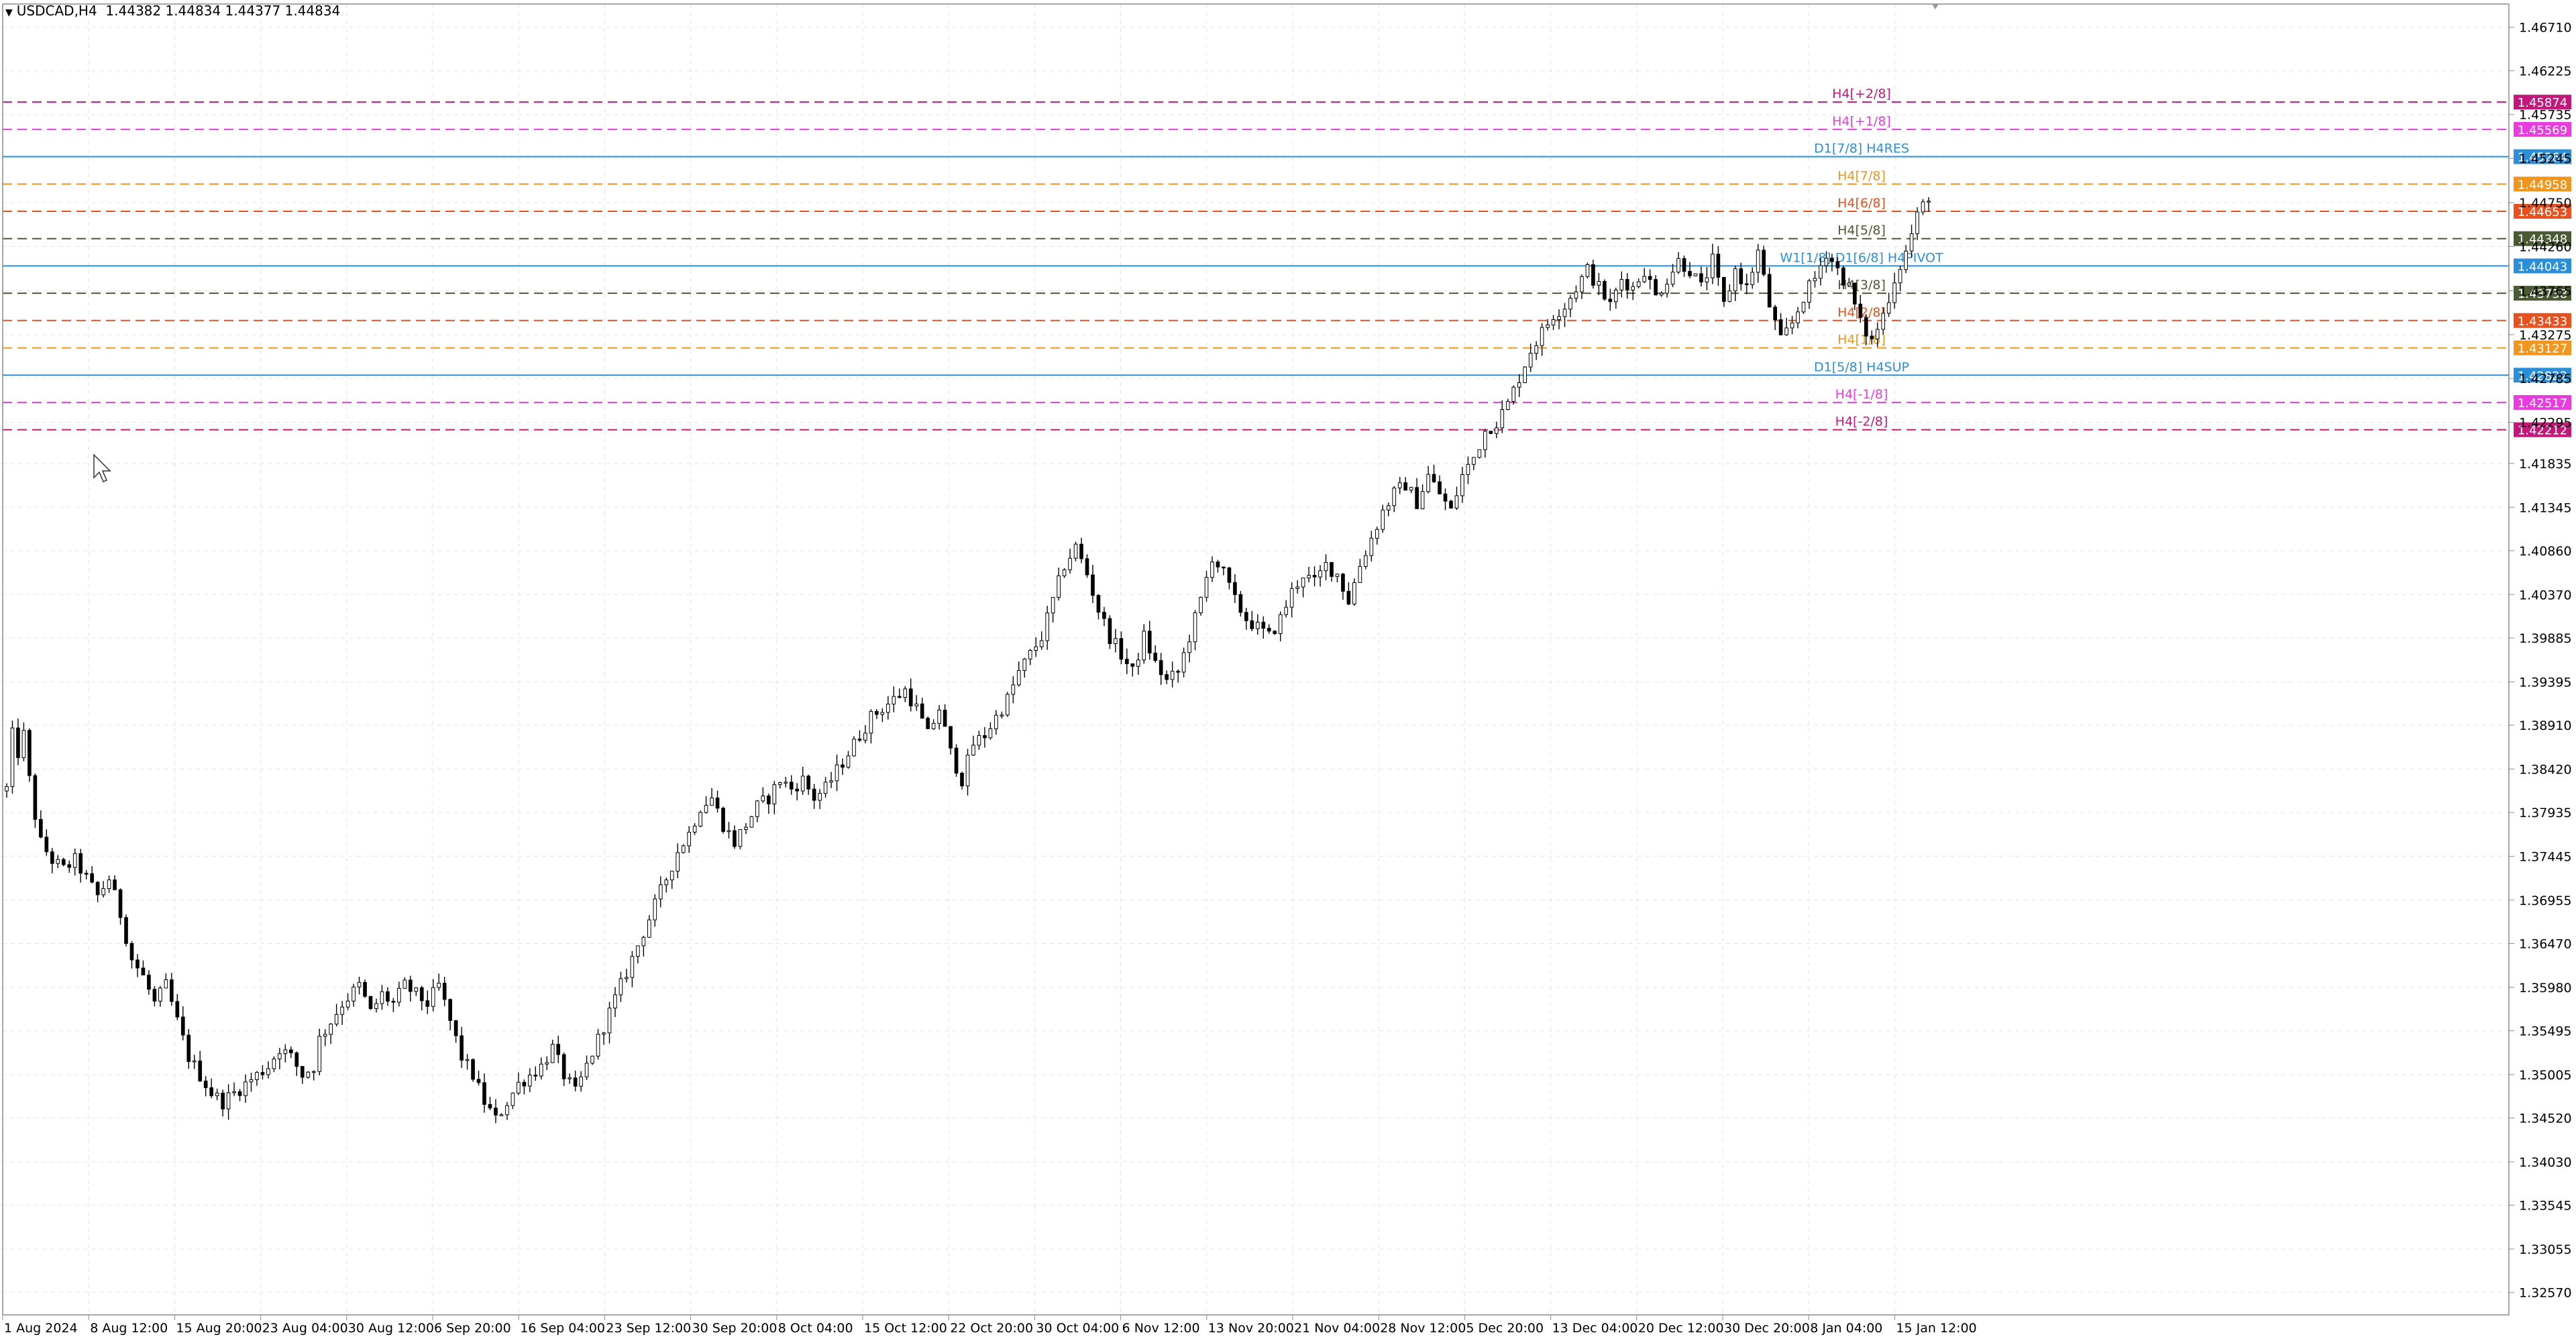  What do you see at coordinates (2545, 813) in the screenshot?
I see `y-tick-label: 1.37935` at bounding box center [2545, 813].